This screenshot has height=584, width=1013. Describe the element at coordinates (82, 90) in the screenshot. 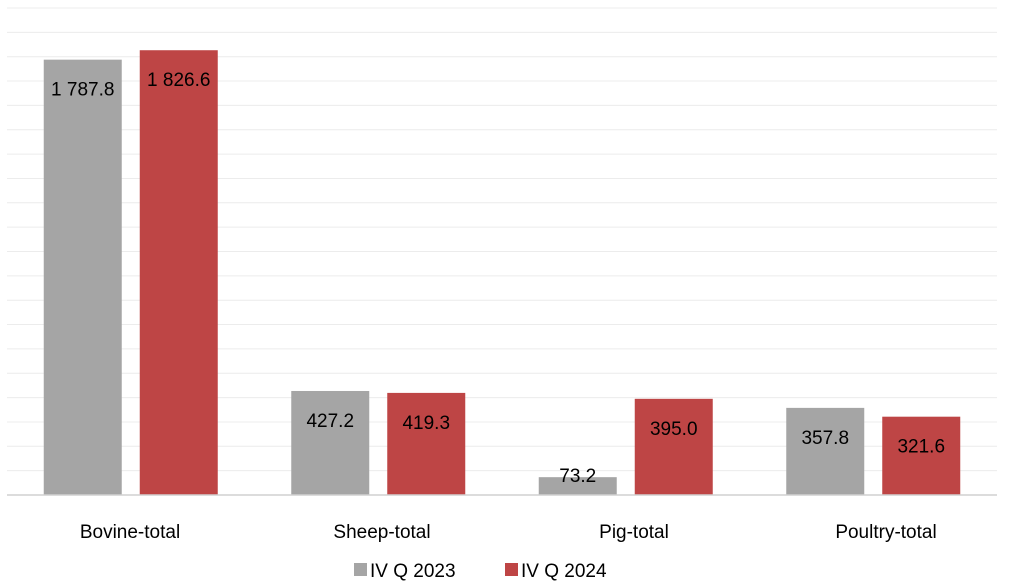

I see `data-label-bovine-total-iv-q-2023: 1 787.8` at that location.